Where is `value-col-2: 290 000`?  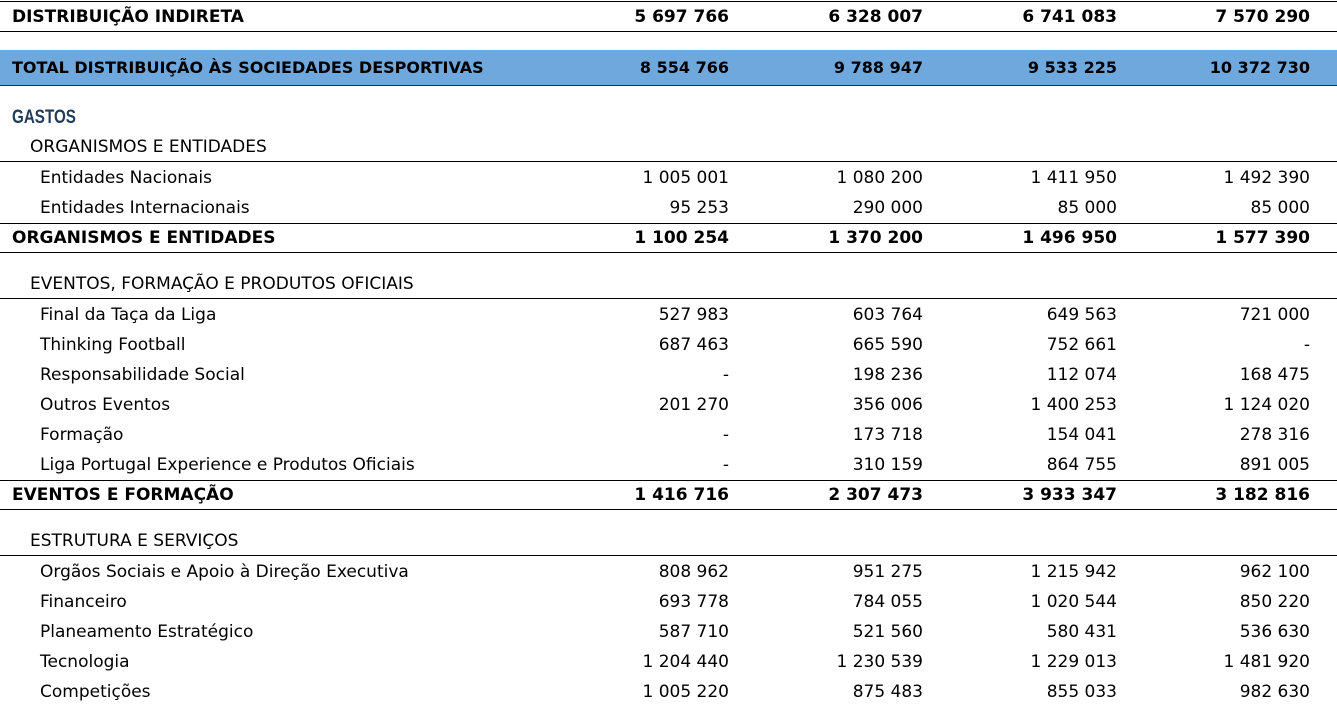
value-col-2: 290 000 is located at coordinates (887, 208).